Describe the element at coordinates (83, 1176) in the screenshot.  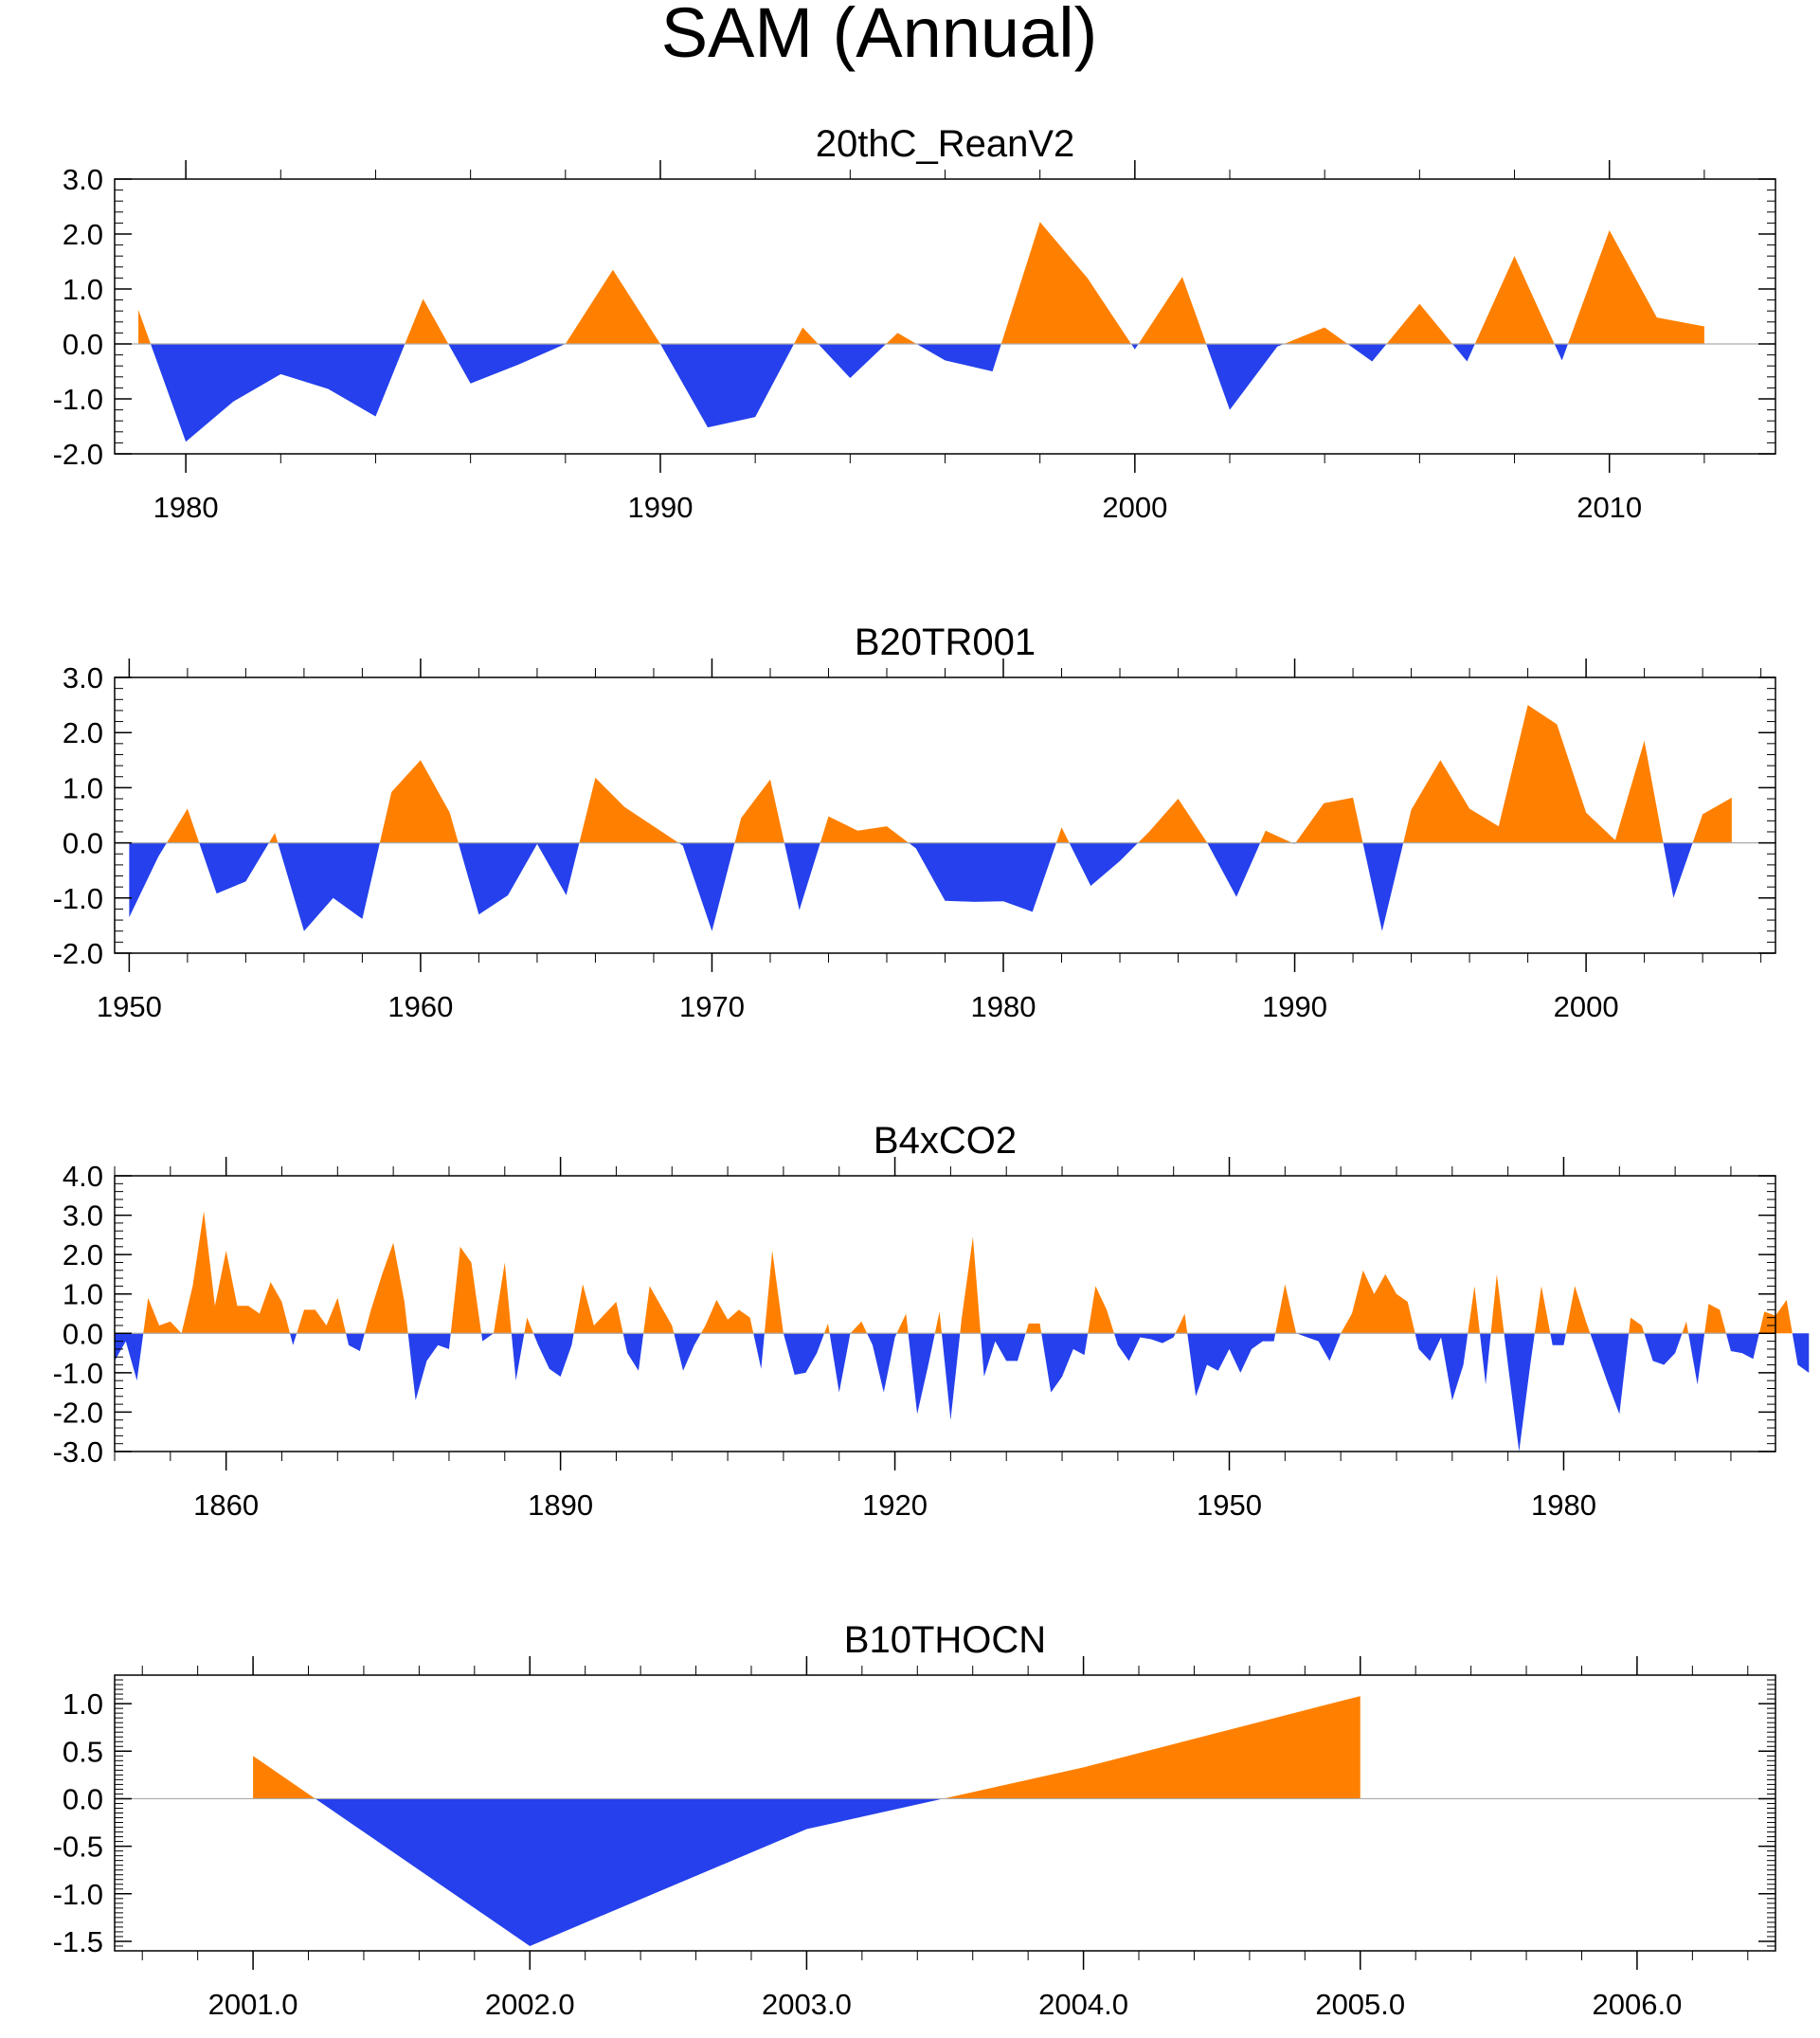
I see `y-tick-label: 4.0` at that location.